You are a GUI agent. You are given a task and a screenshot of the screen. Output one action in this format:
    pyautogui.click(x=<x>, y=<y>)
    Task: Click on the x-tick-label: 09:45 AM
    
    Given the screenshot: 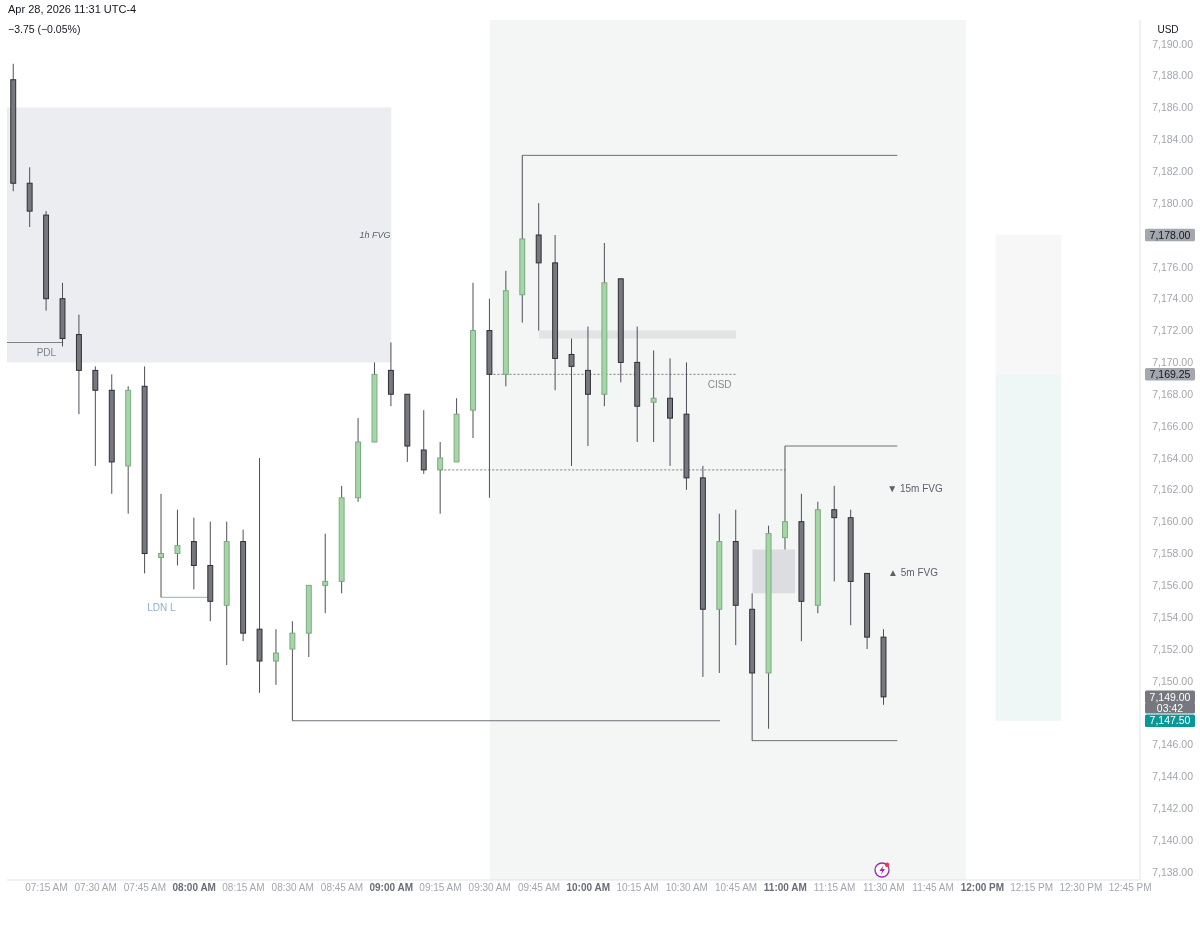 What is the action you would take?
    pyautogui.click(x=539, y=887)
    